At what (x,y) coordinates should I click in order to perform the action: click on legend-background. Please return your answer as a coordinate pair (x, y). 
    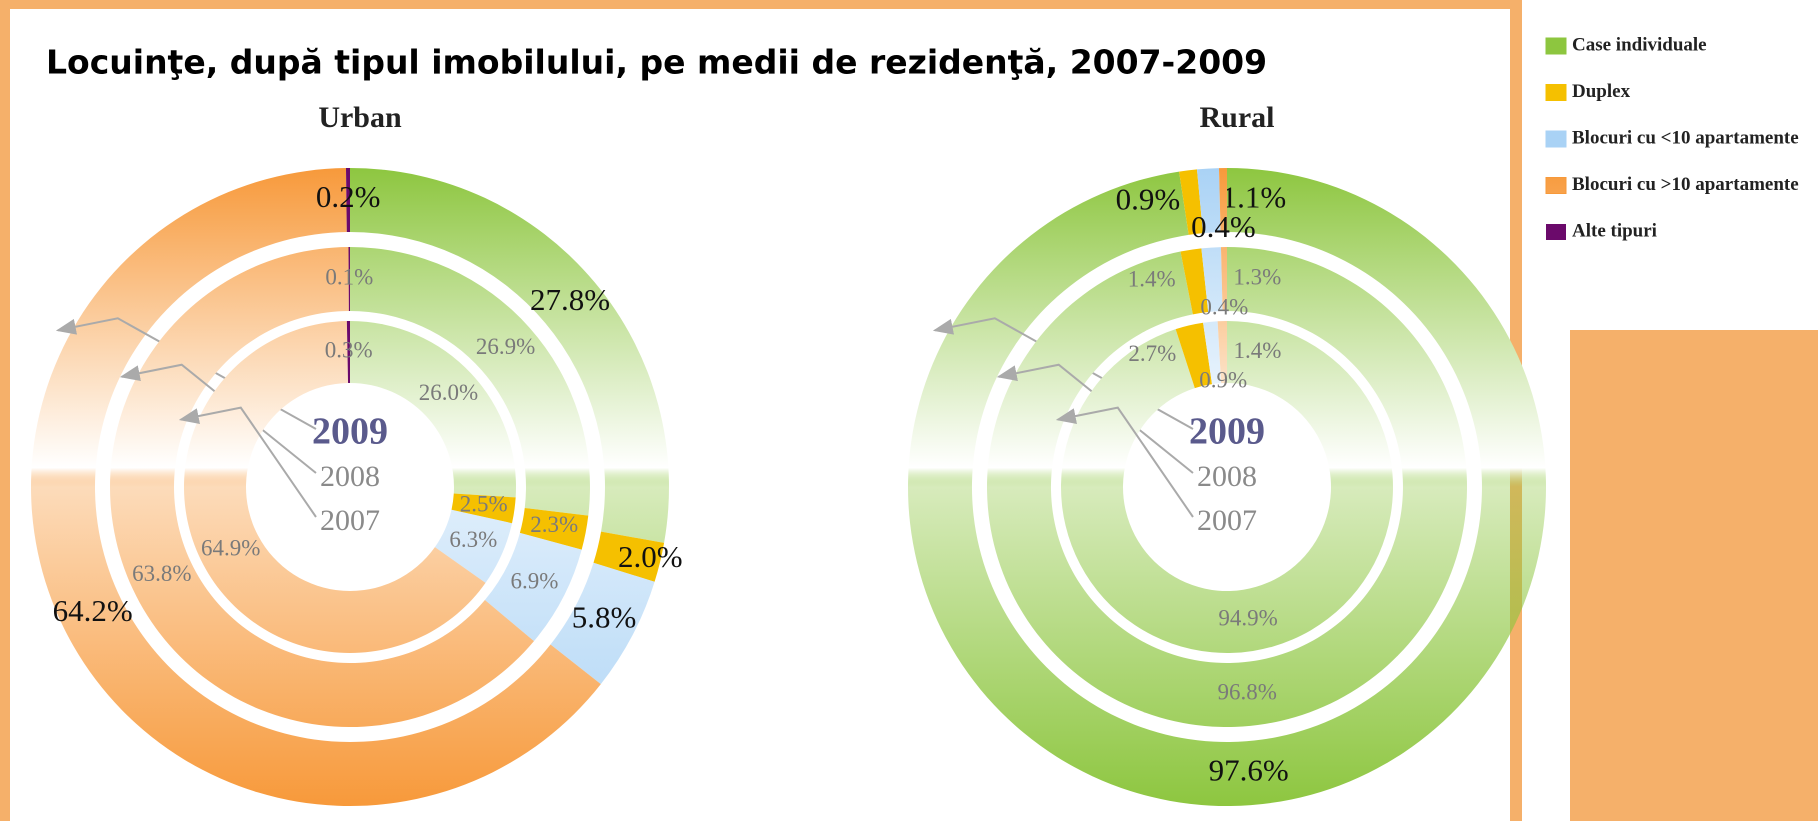
    Looking at the image, I should click on (1670, 165).